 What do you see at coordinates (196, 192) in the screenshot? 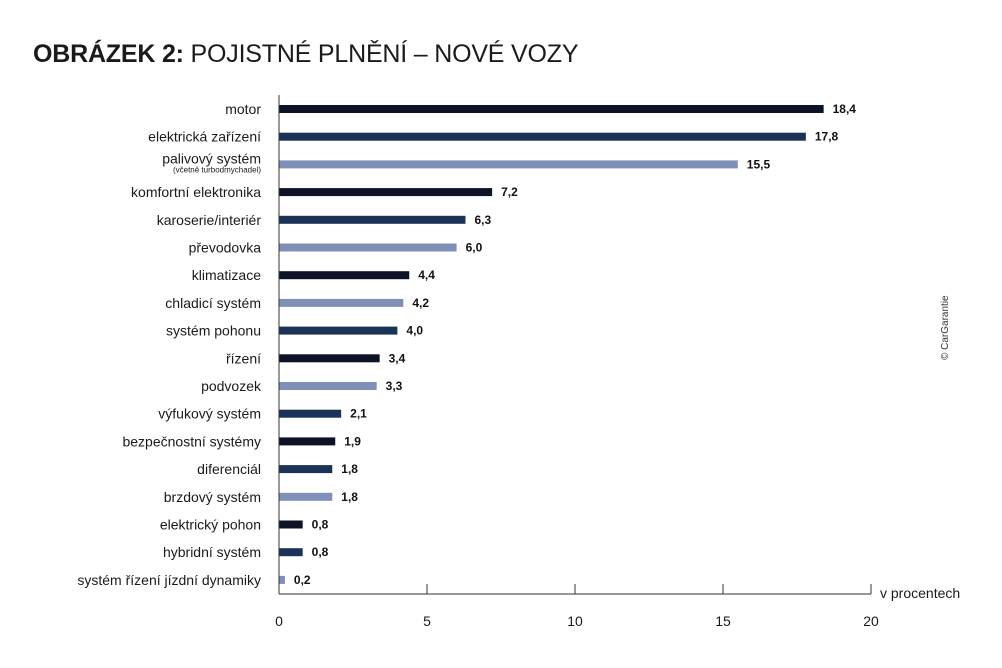
I see `category-label: komfortní elektronika` at bounding box center [196, 192].